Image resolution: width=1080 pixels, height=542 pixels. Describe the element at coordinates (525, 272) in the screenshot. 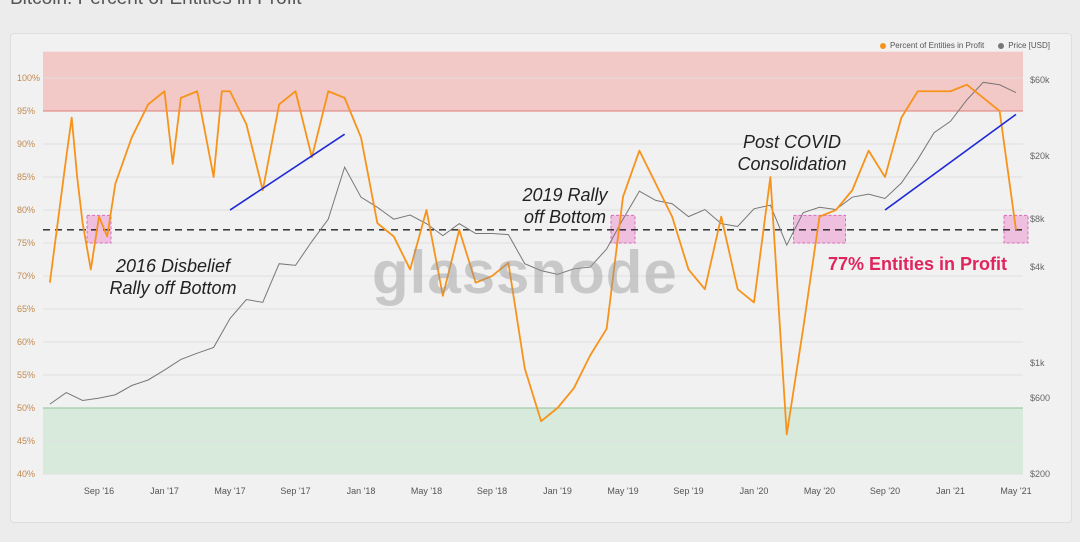

I see `watermark: glassnode` at that location.